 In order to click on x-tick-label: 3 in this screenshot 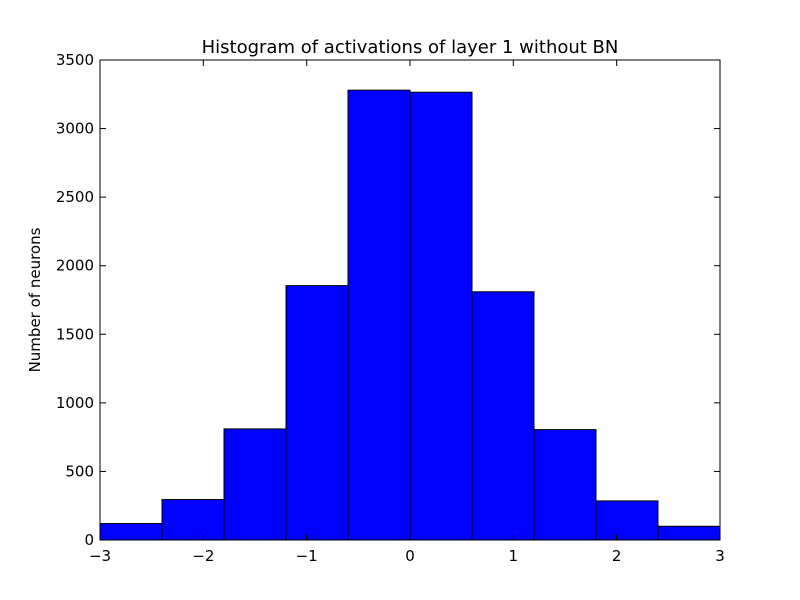, I will do `click(720, 556)`.